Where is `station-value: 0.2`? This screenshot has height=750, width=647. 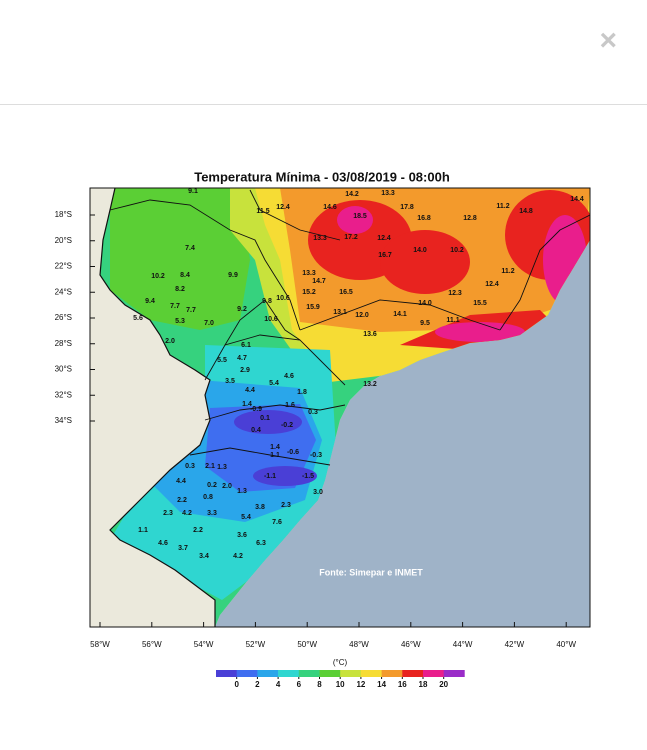 station-value: 0.2 is located at coordinates (212, 485).